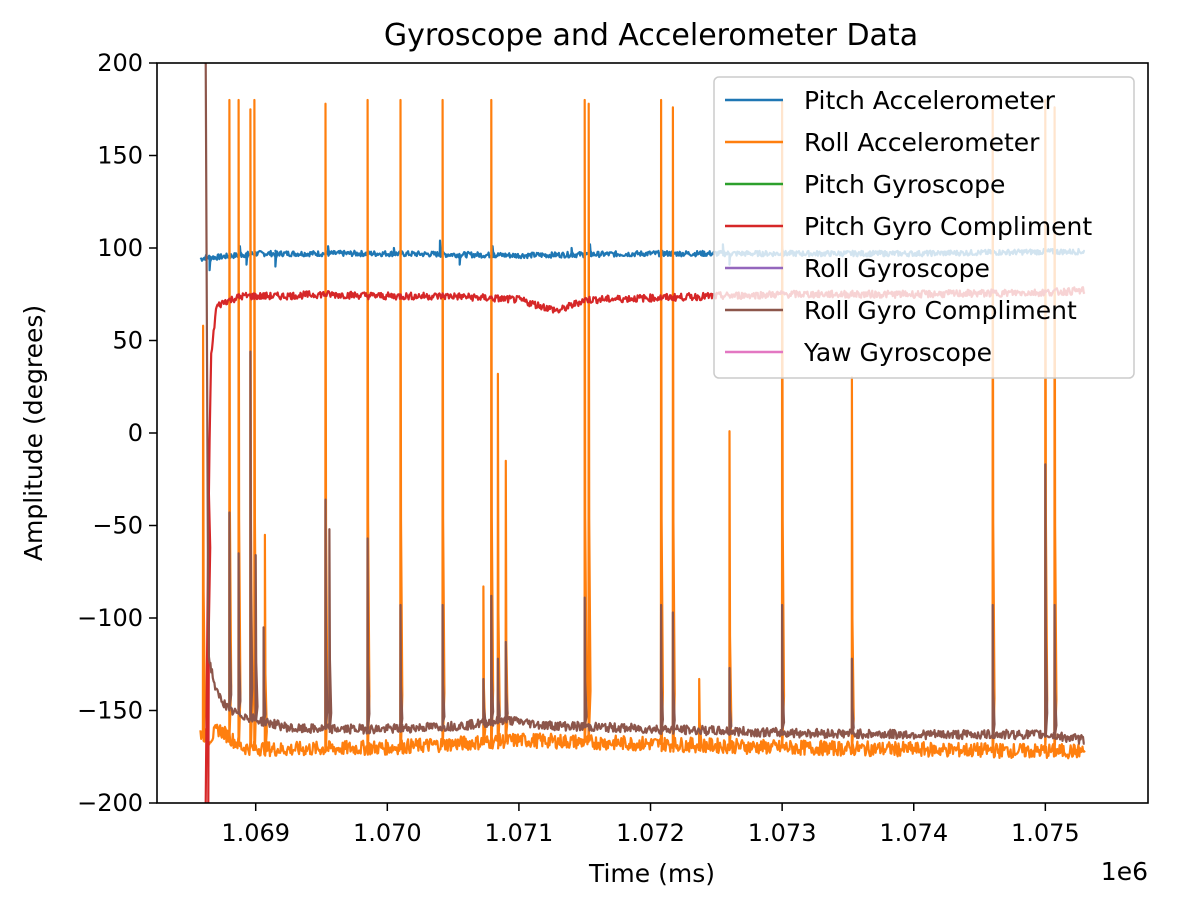 This screenshot has height=912, width=1192. I want to click on x-tick-label: 1.071, so click(519, 833).